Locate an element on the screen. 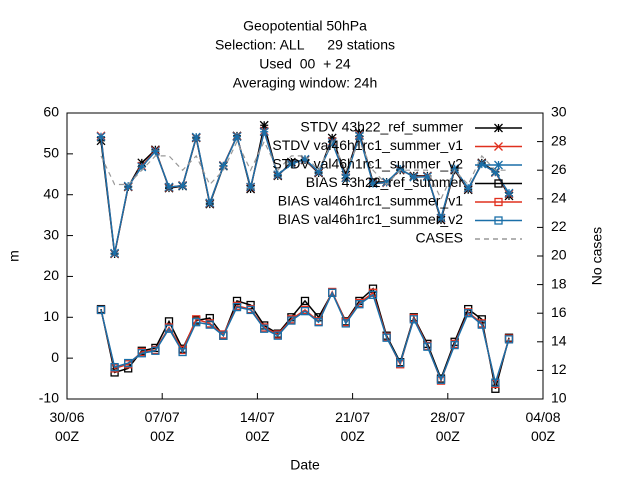  y2-tick-label: 20 is located at coordinates (559, 255).